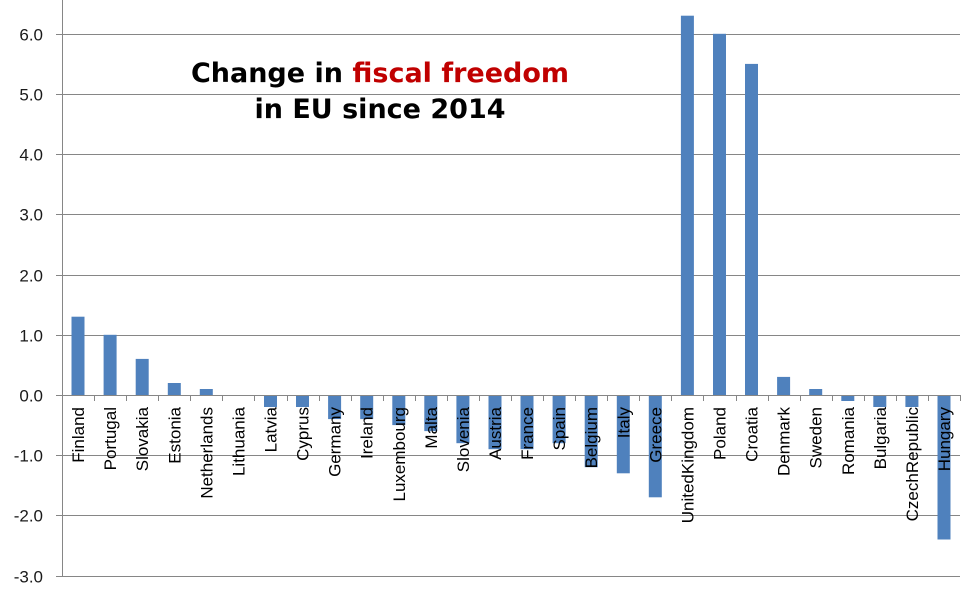 The width and height of the screenshot is (977, 593). I want to click on category-label: Poland, so click(719, 433).